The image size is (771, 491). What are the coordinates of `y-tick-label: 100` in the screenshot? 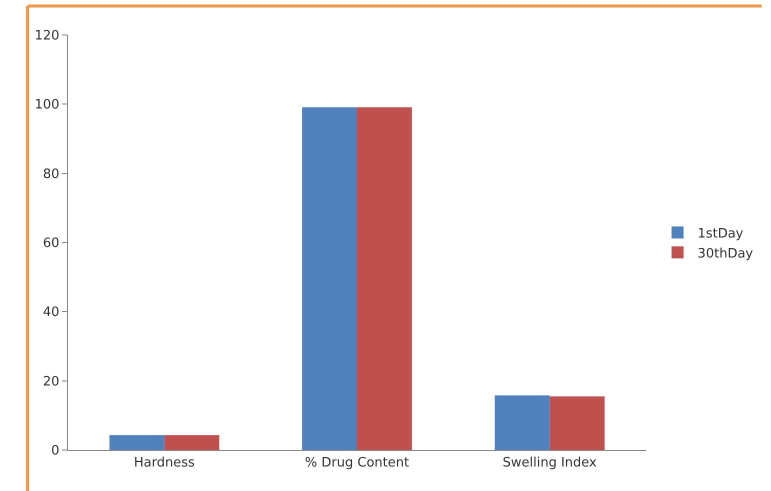 It's located at (47, 105).